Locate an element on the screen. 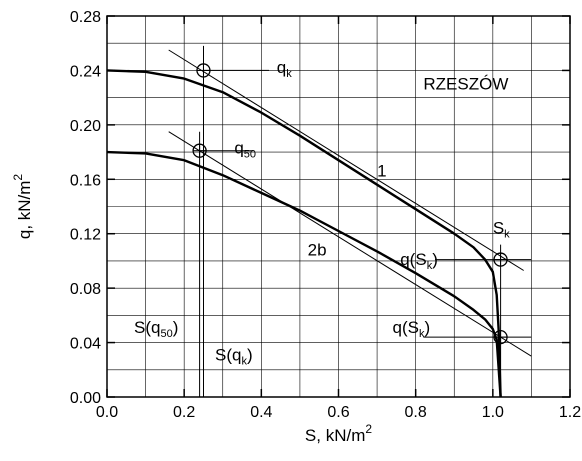 Image resolution: width=582 pixels, height=461 pixels. y-tick-label: 0.00 is located at coordinates (85, 398).